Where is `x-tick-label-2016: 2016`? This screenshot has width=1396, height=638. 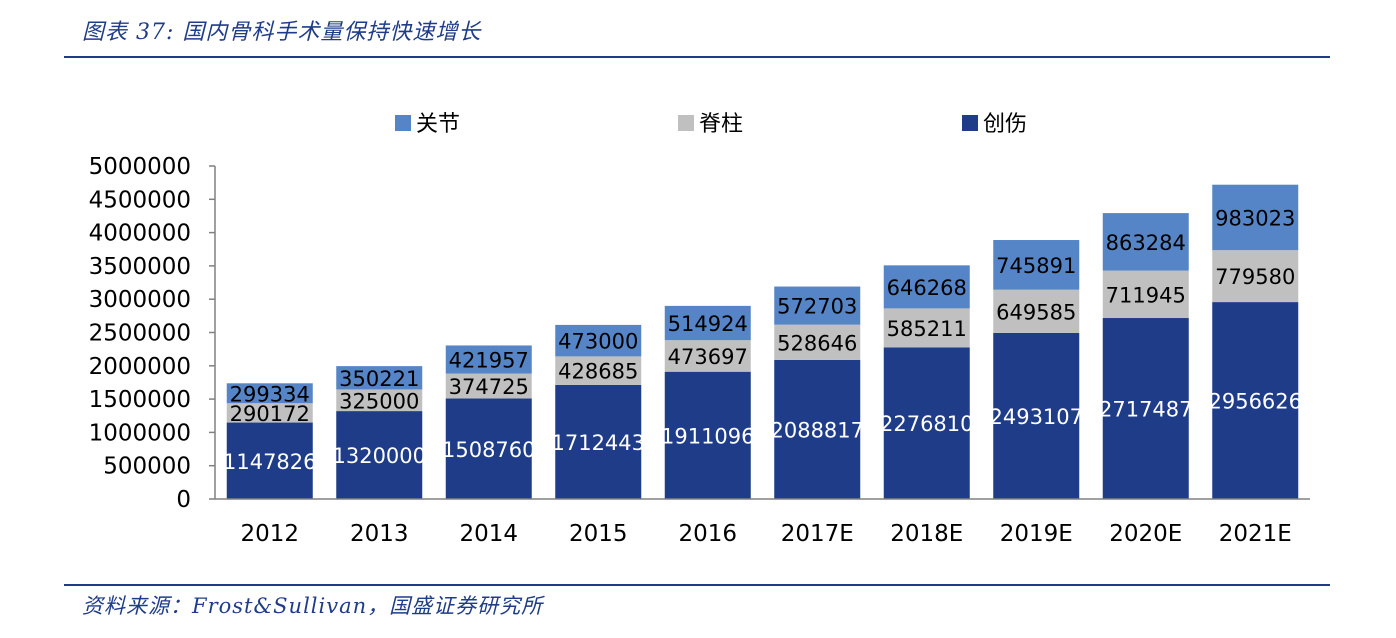
x-tick-label-2016: 2016 is located at coordinates (707, 534).